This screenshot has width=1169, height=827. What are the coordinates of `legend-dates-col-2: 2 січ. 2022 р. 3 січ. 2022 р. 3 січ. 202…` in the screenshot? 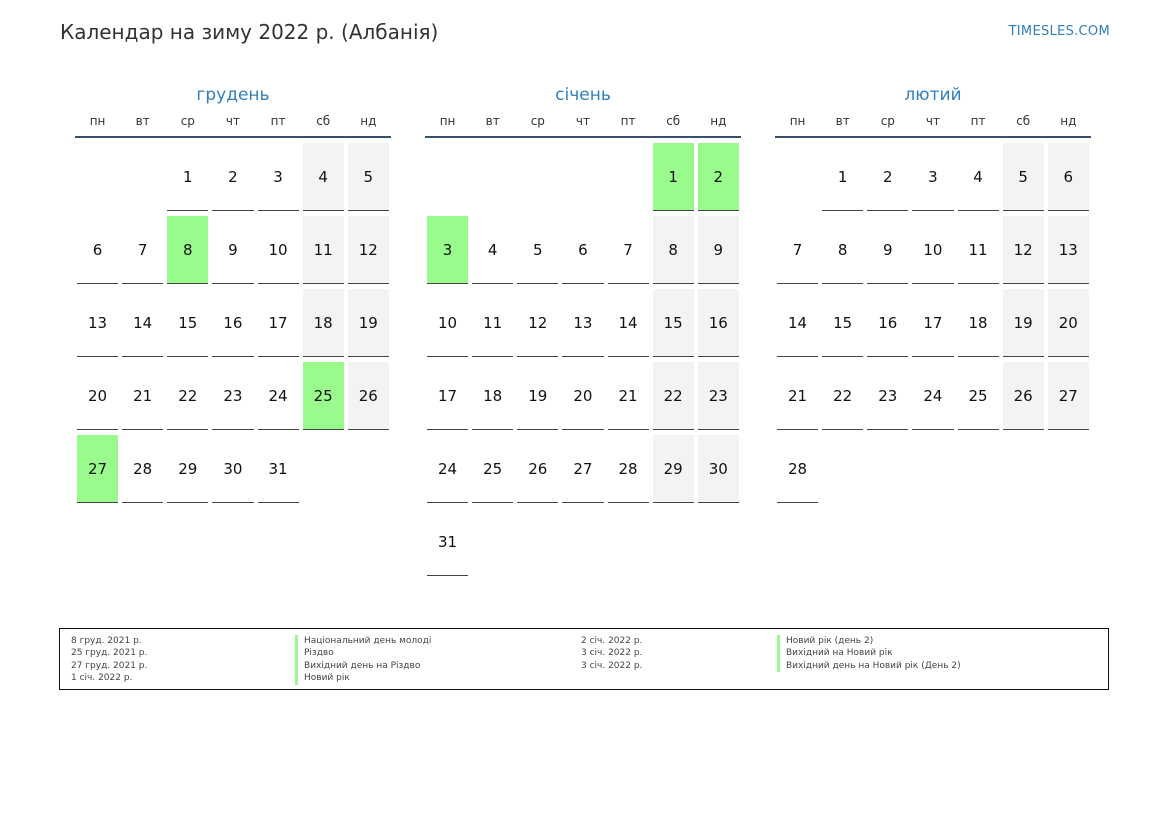 It's located at (611, 653).